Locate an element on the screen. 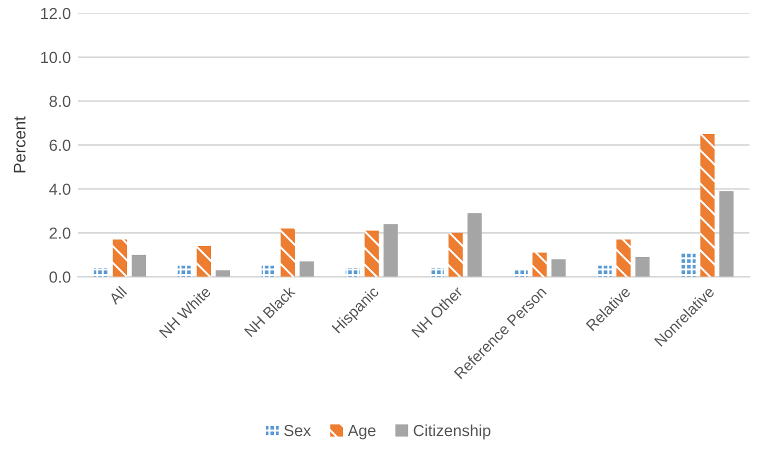 The image size is (757, 456). y-tick-label: 10.0 is located at coordinates (55, 58).